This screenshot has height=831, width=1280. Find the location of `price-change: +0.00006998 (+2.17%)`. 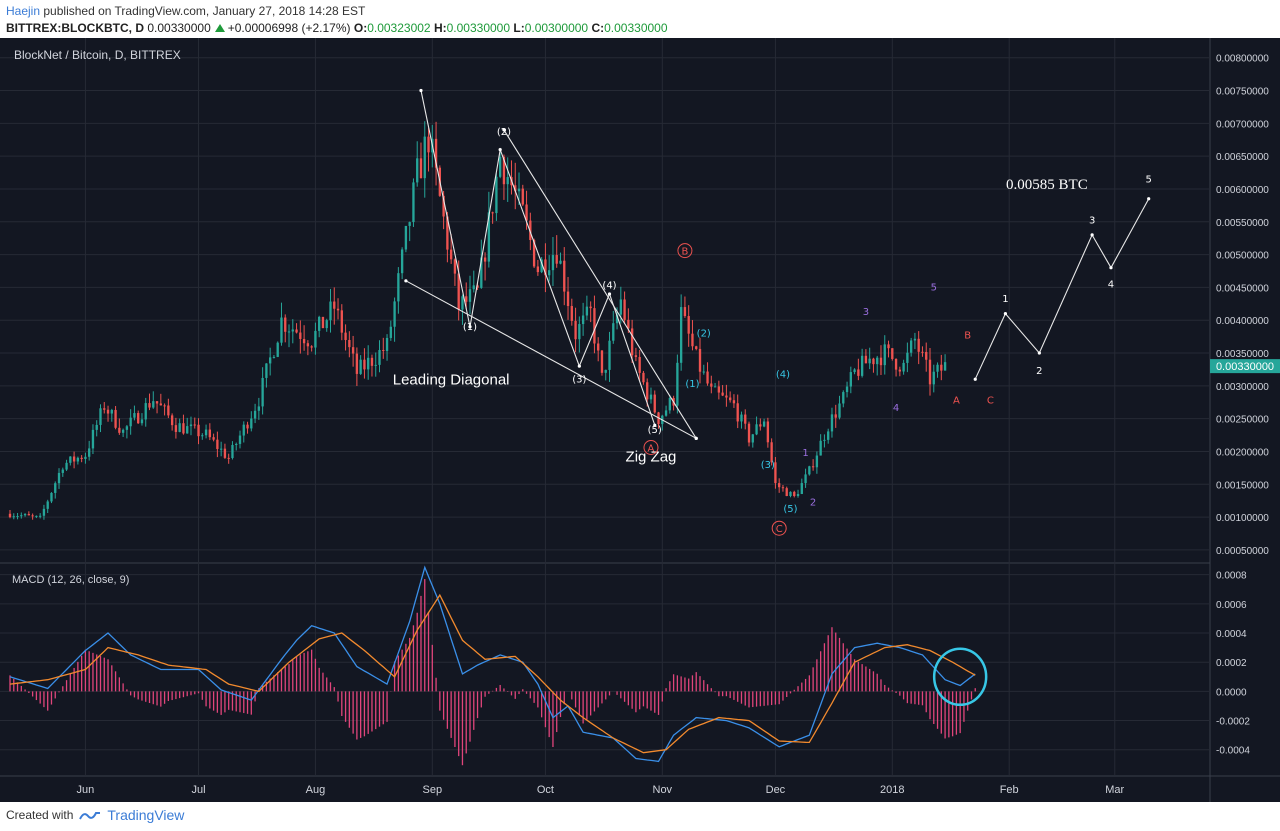

price-change: +0.00006998 (+2.17%) is located at coordinates (289, 28).